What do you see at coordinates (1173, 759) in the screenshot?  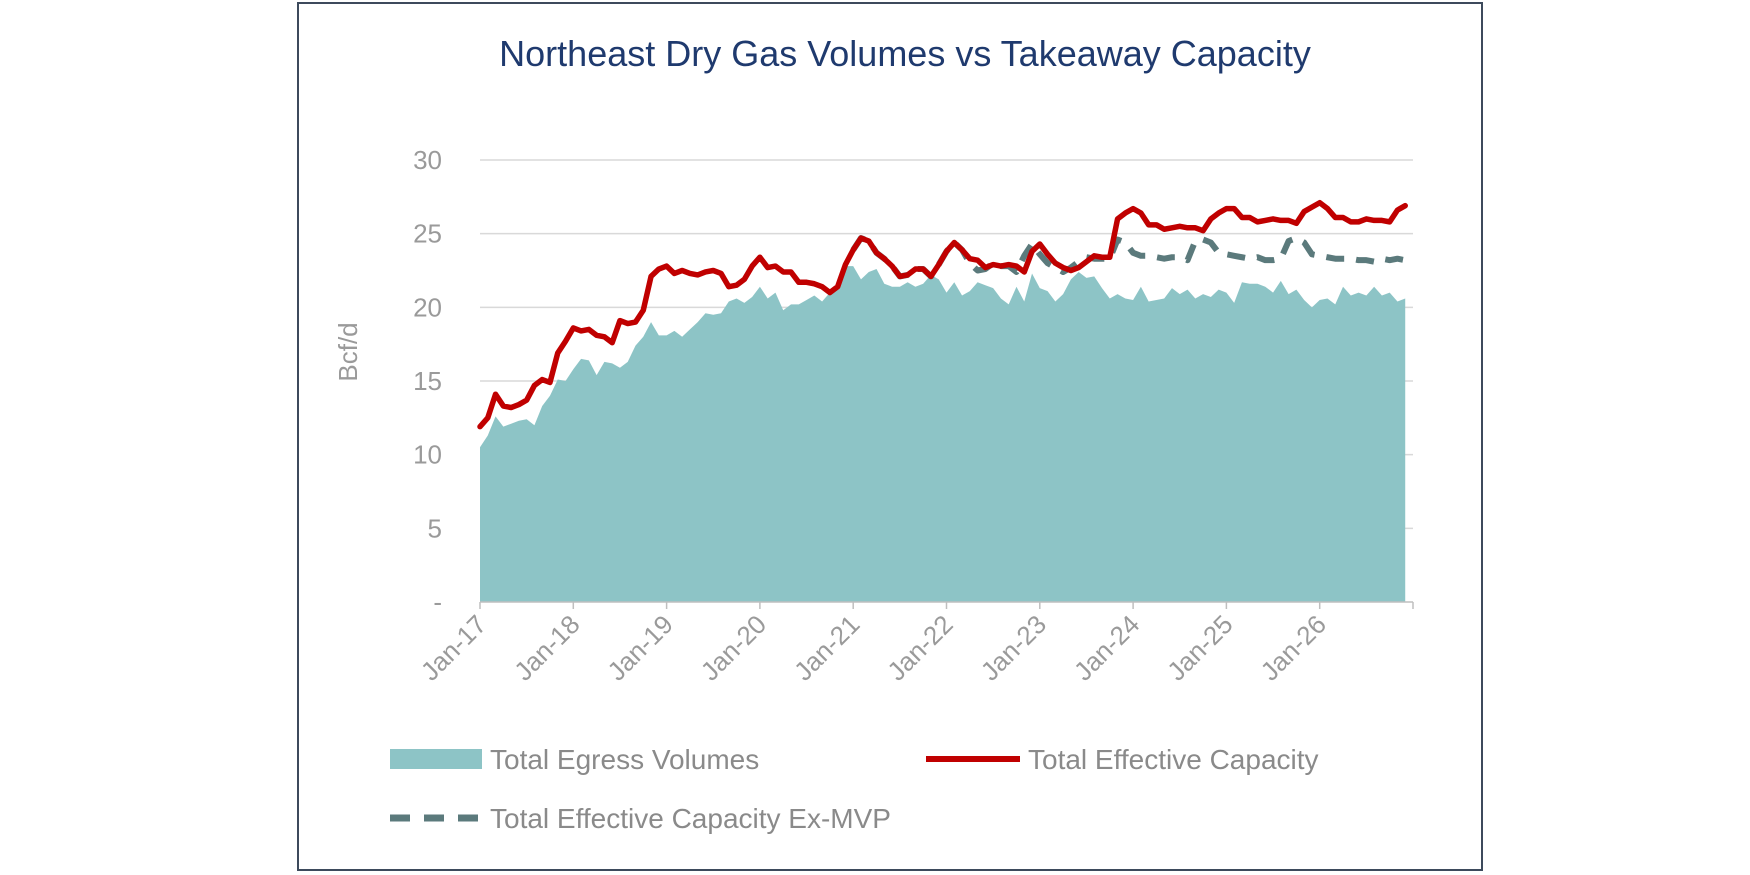 I see `legend-label-capacity: Total Effective Capacity` at bounding box center [1173, 759].